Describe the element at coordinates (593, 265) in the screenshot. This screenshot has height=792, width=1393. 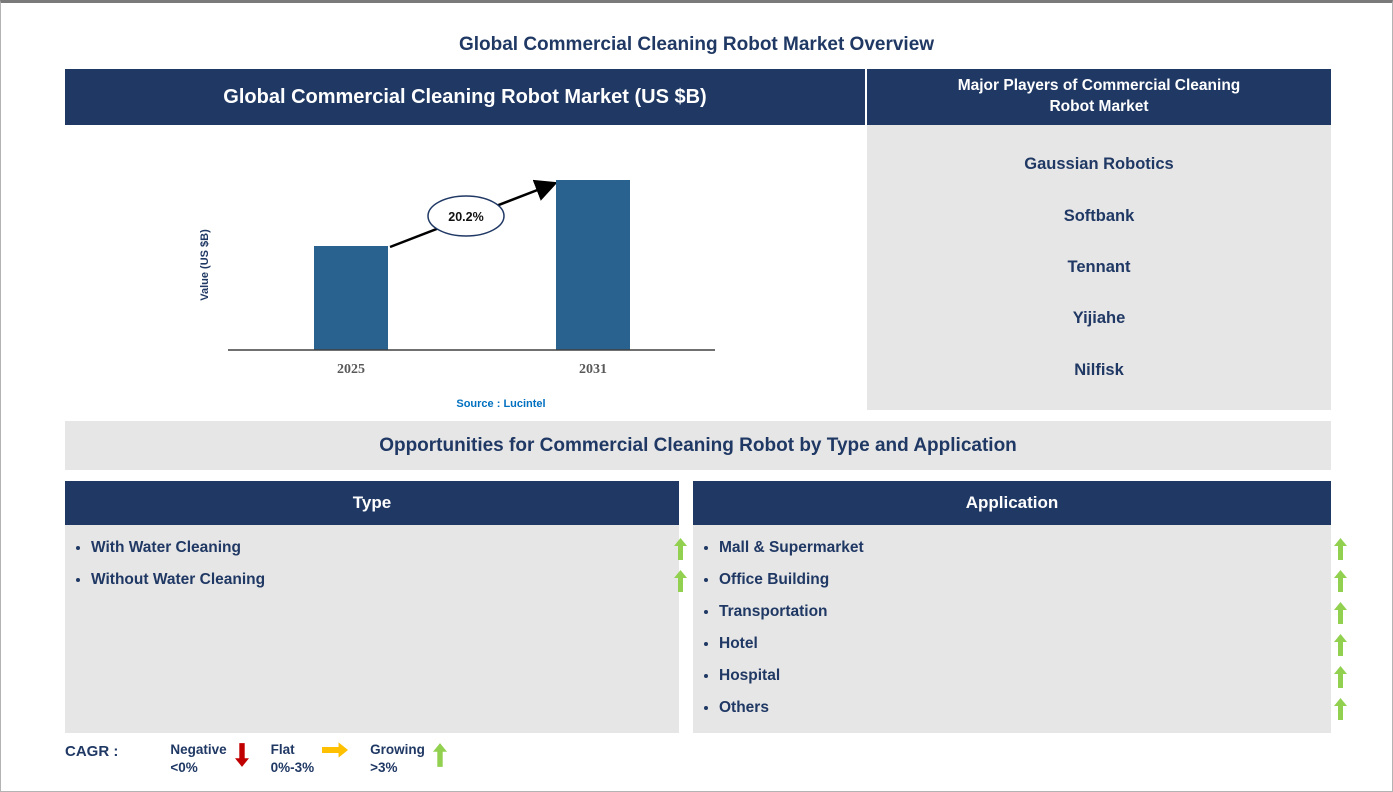
I see `bar-2031` at that location.